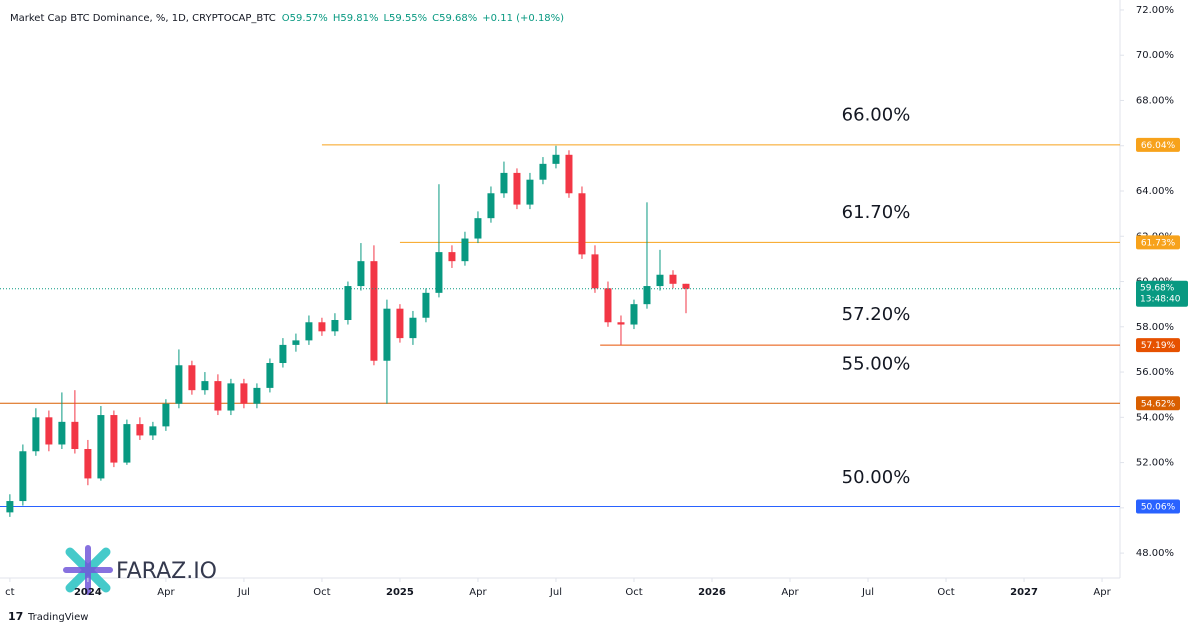 Image resolution: width=1200 pixels, height=630 pixels. What do you see at coordinates (1155, 10) in the screenshot?
I see `y-tick-label: 72.00%` at bounding box center [1155, 10].